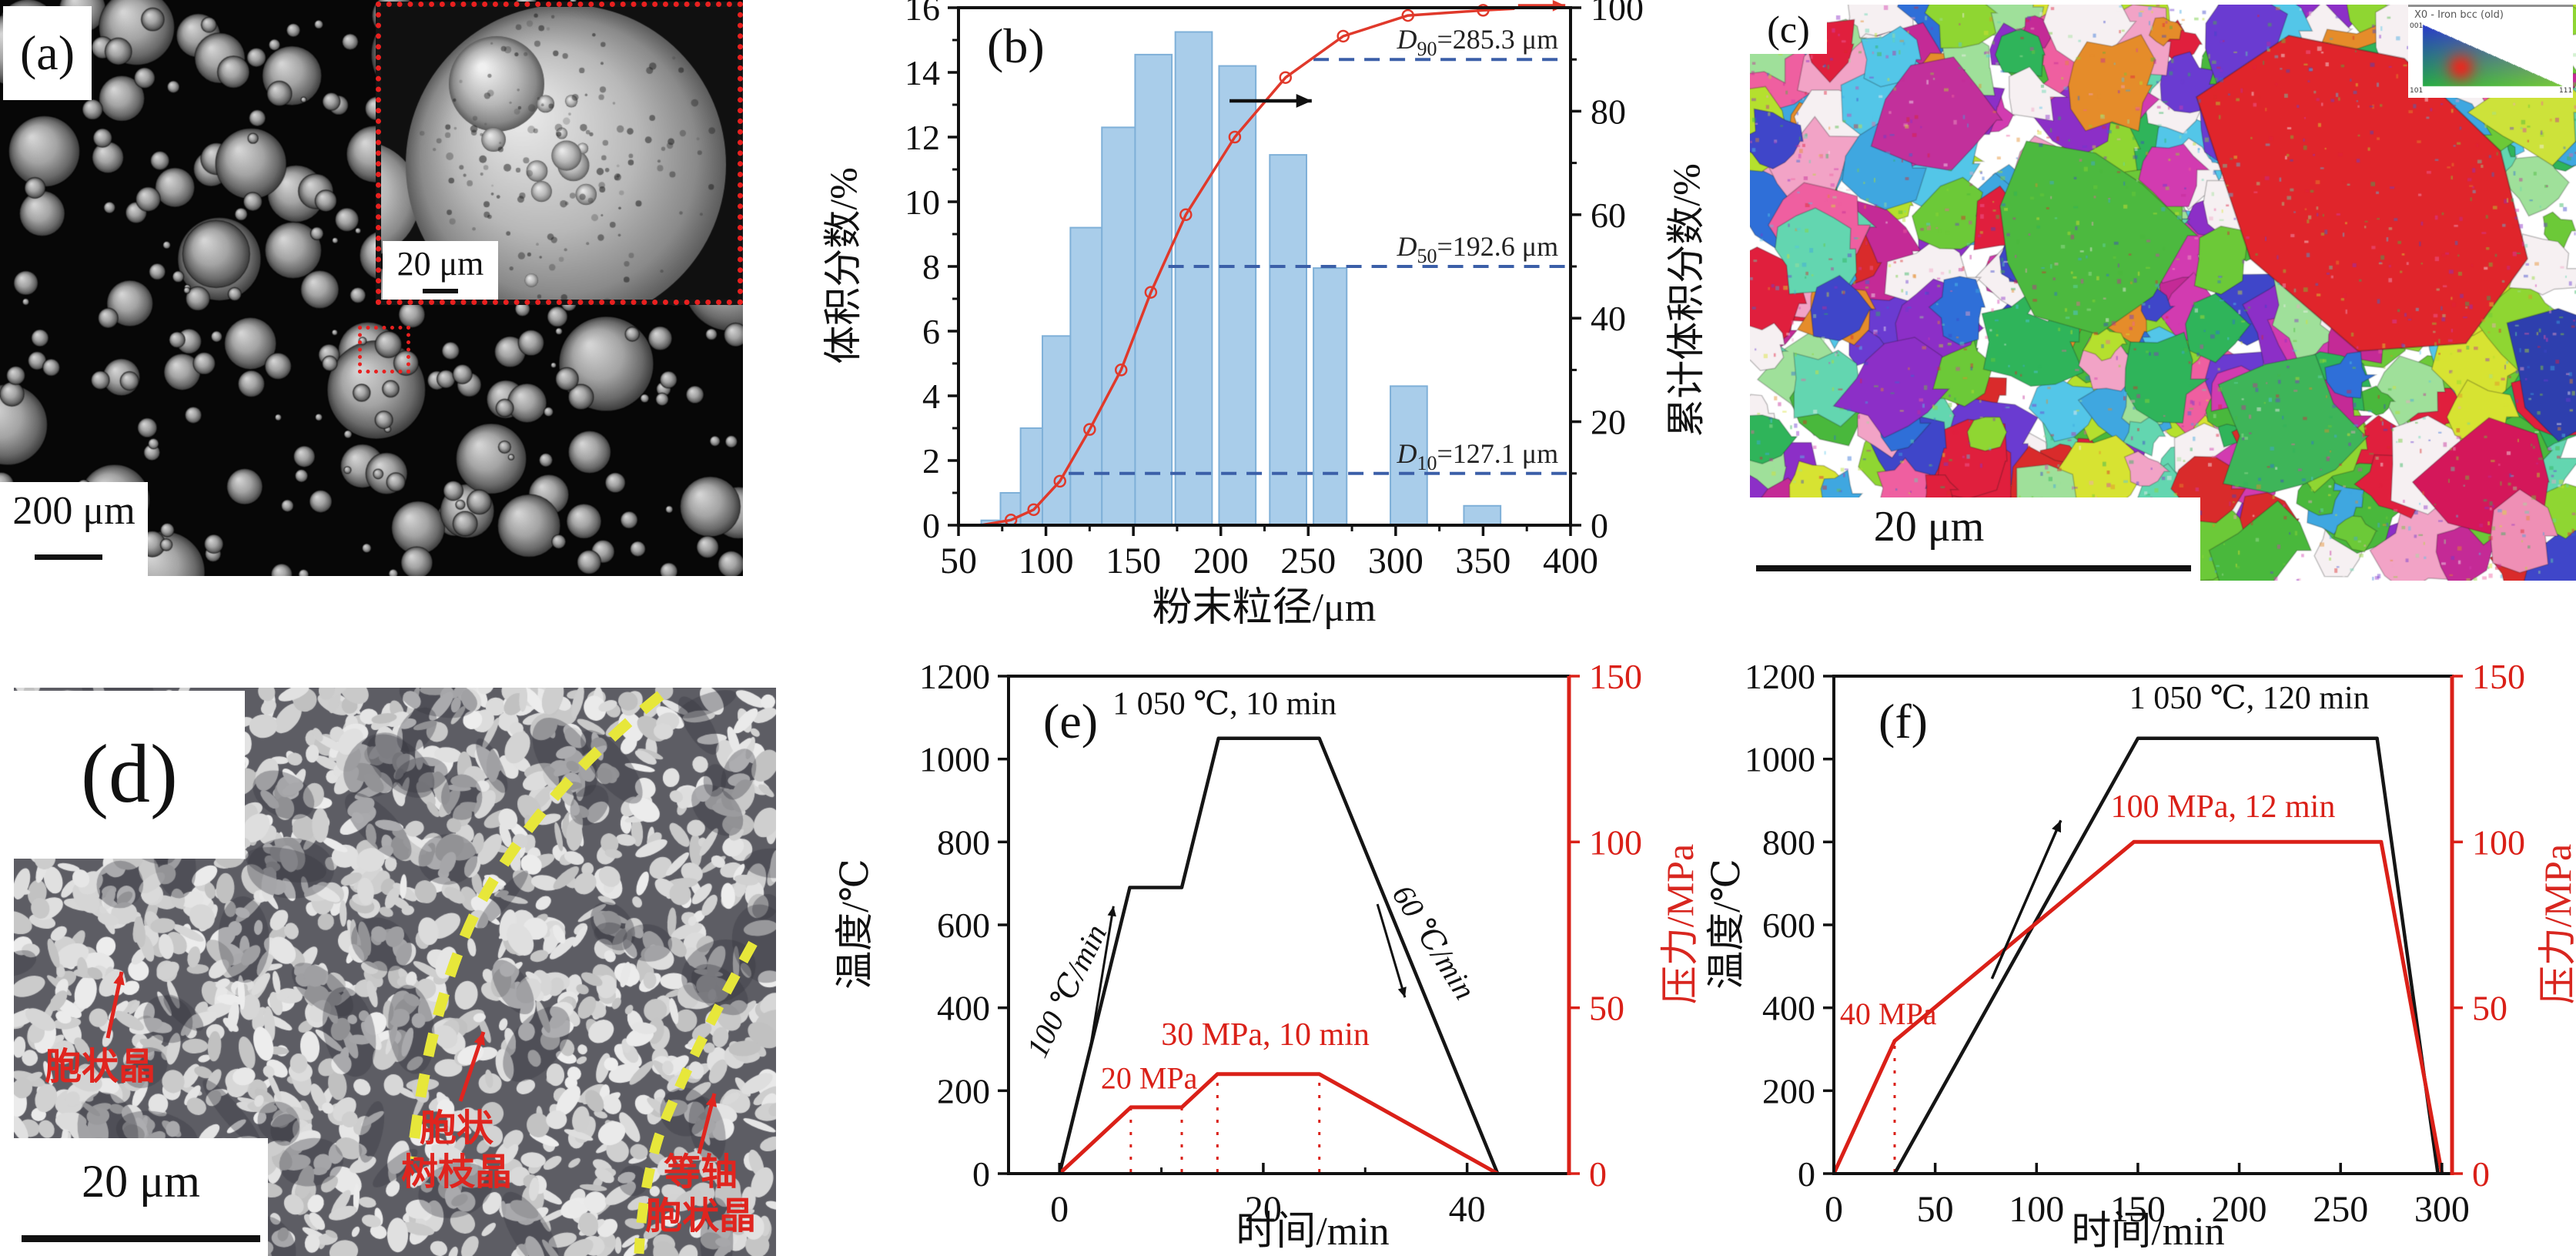  Describe the element at coordinates (843, 266) in the screenshot. I see `chart-b-ylabel-left: 体积分数/%` at that location.